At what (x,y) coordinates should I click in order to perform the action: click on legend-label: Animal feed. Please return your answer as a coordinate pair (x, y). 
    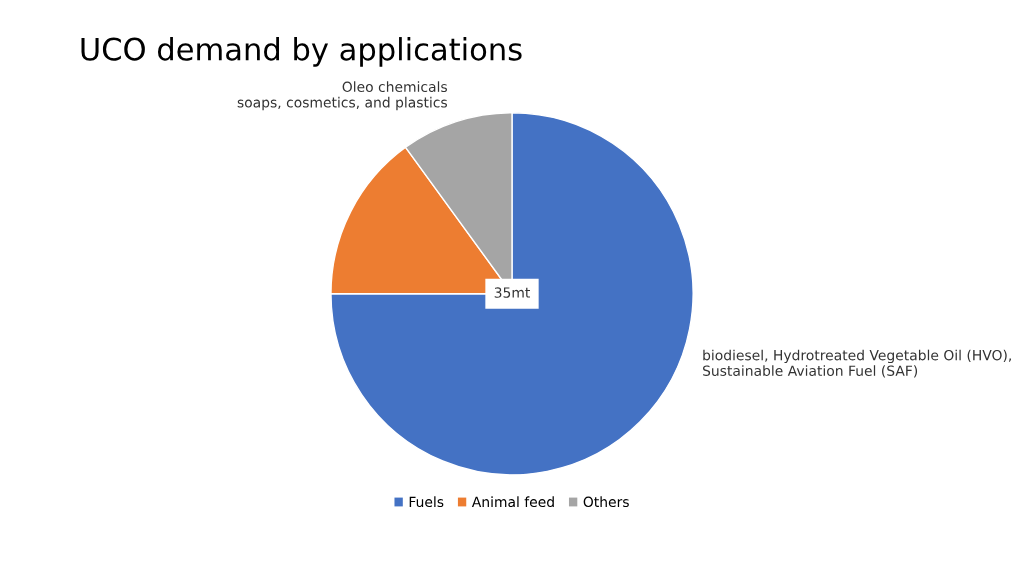
    Looking at the image, I should click on (512, 502).